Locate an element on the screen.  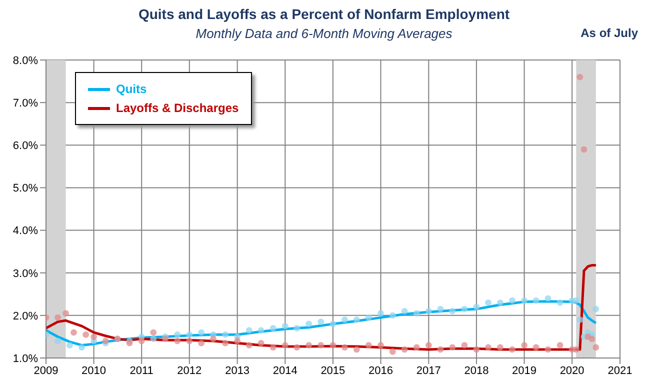
x-tick-label: 2011 is located at coordinates (142, 370).